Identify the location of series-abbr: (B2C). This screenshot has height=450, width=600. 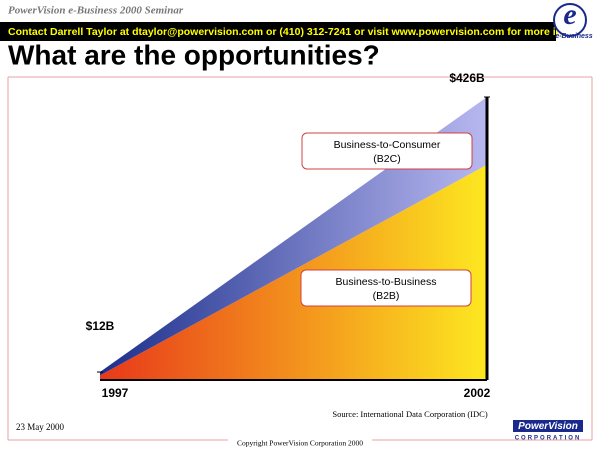
(386, 159).